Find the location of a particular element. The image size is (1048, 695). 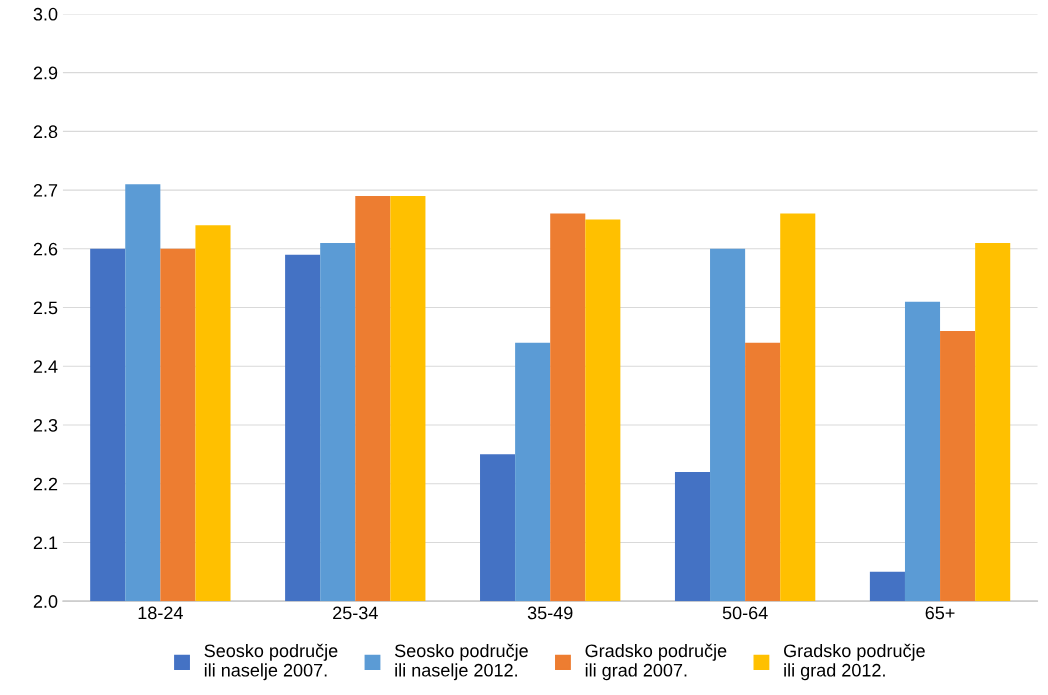

y-tick-label: 2.1 is located at coordinates (45, 542).